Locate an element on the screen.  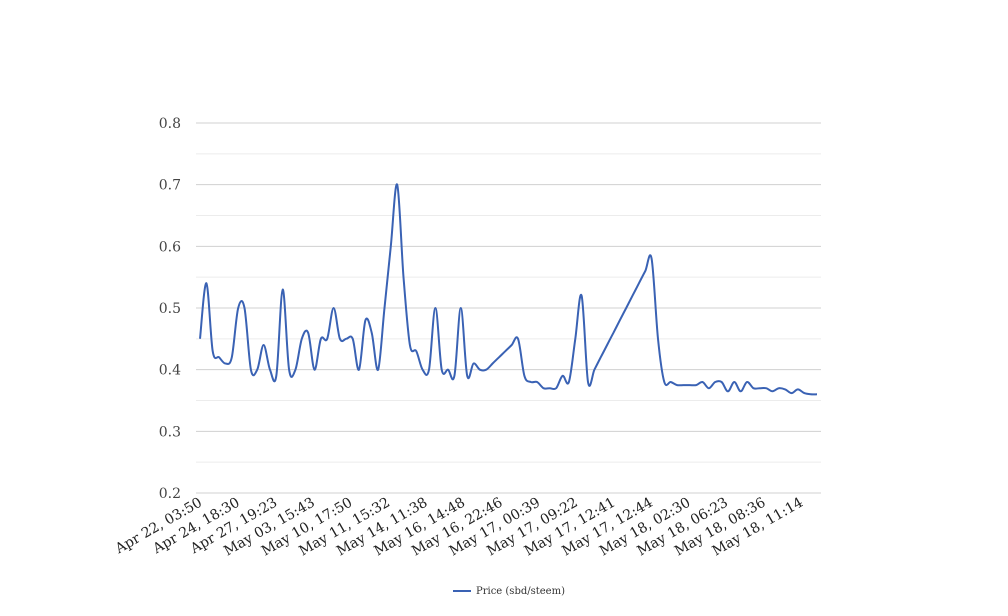
y-tick-label: 0.2 is located at coordinates (170, 494).